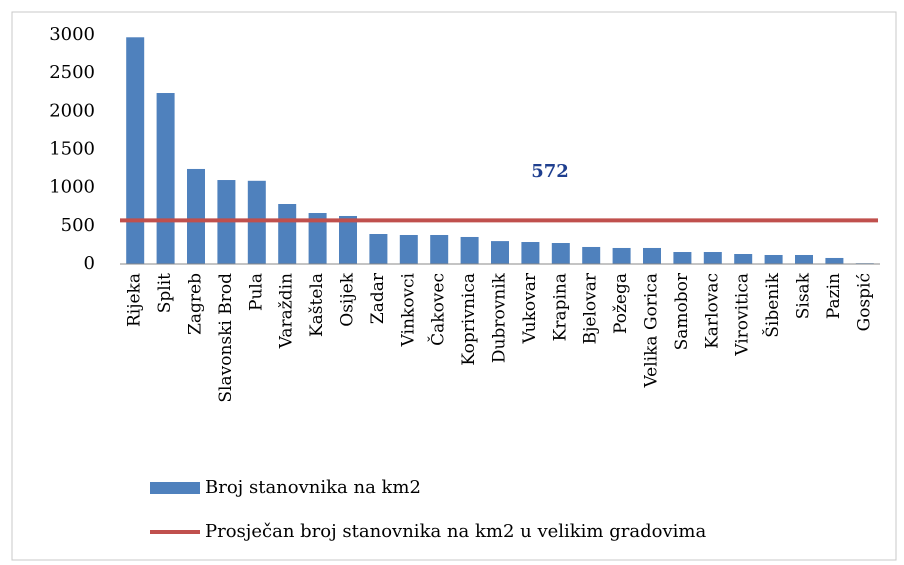 The width and height of the screenshot is (904, 565). I want to click on x-tick-label: Šibenik, so click(772, 304).